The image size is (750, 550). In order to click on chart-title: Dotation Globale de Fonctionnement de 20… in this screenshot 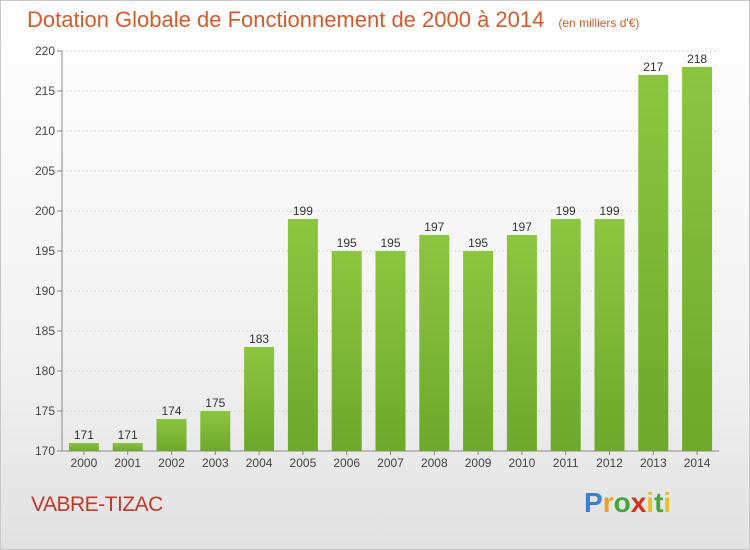, I will do `click(333, 20)`.